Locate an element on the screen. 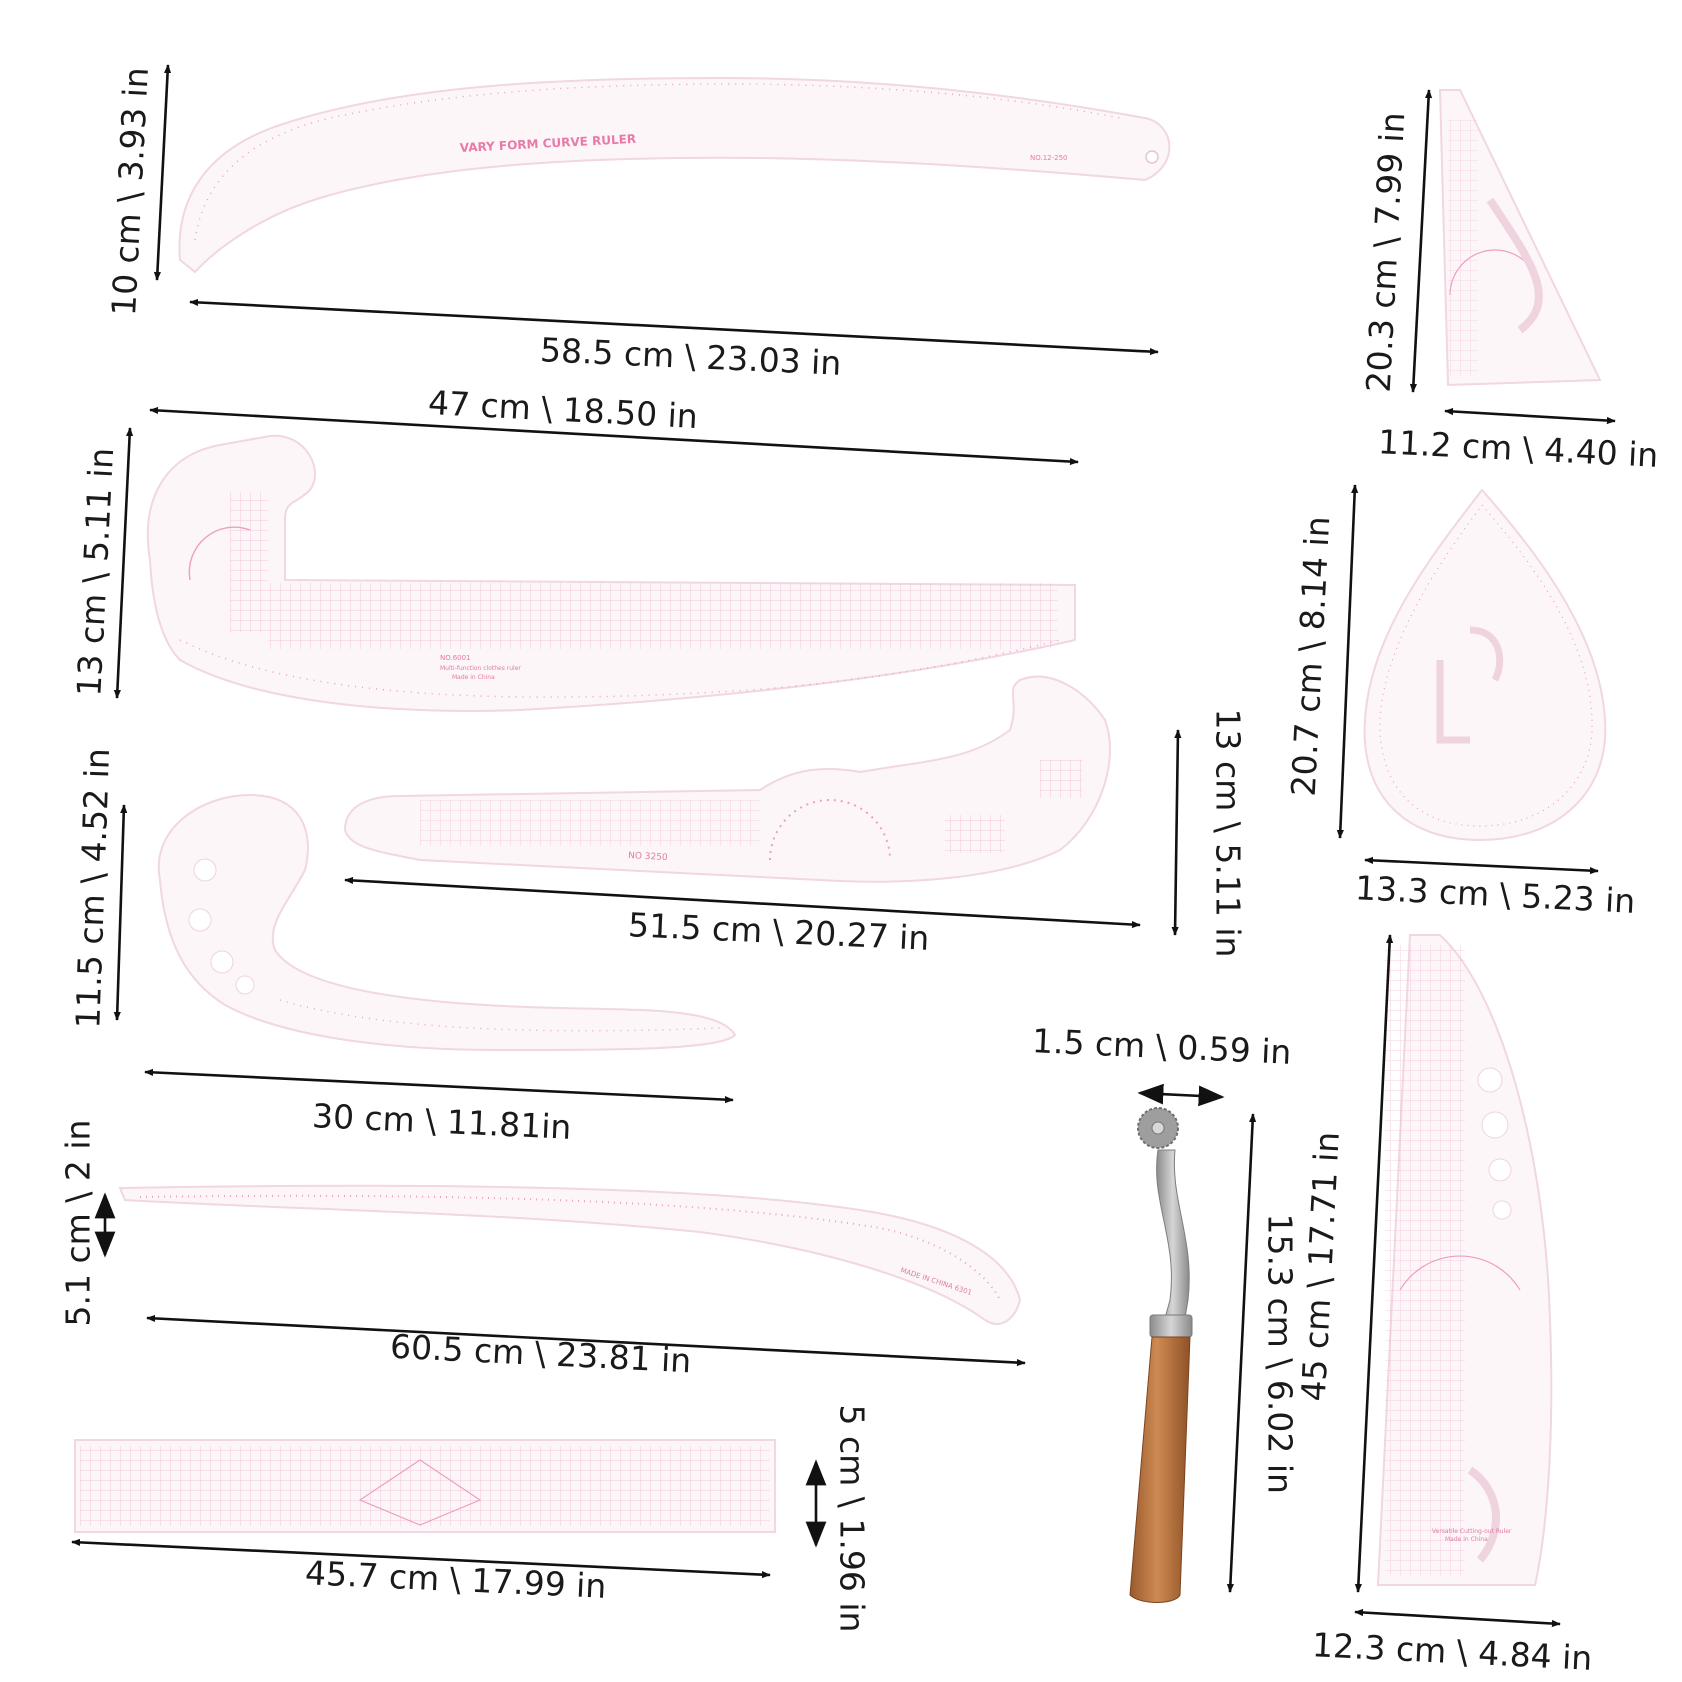  french-curve-model: NO.6001 is located at coordinates (455, 658).